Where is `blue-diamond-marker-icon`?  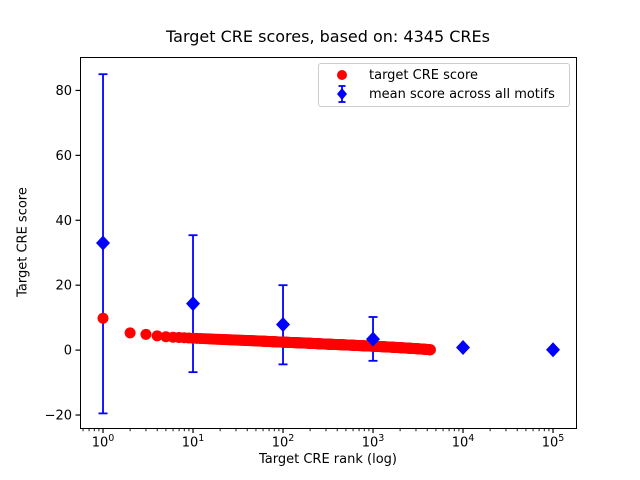 blue-diamond-marker-icon is located at coordinates (342, 94).